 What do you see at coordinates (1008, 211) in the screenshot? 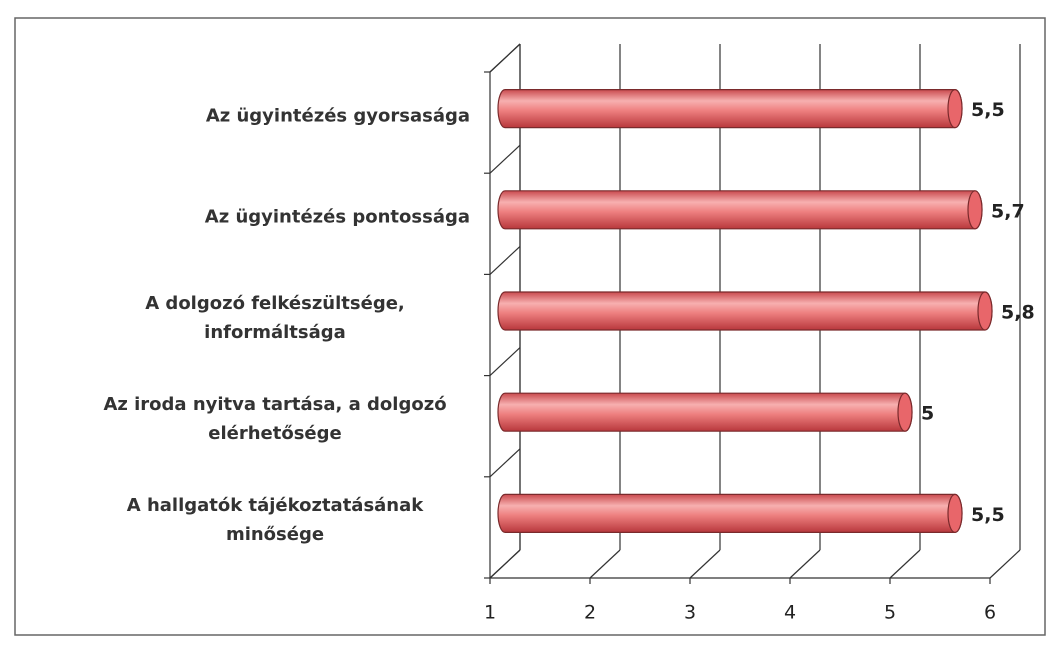
I see `value-label: 5,7` at bounding box center [1008, 211].